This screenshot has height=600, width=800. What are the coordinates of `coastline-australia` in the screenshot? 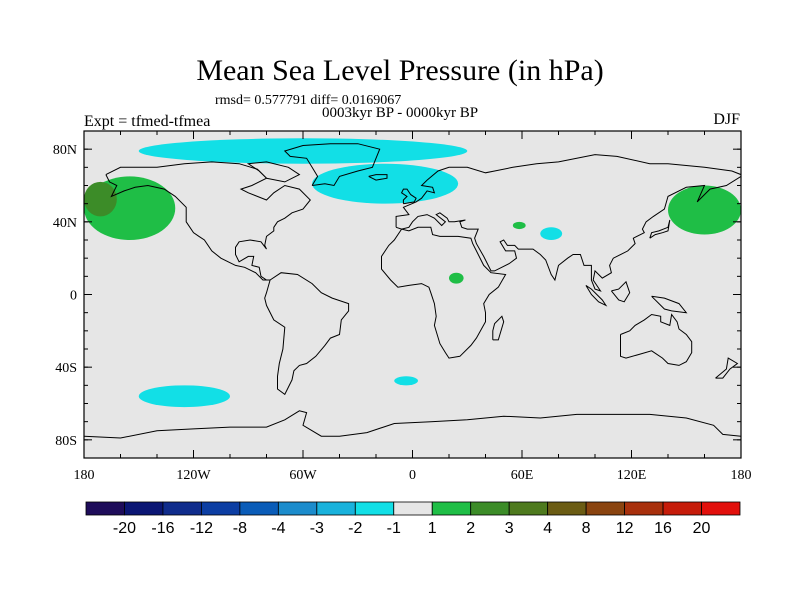 It's located at (656, 339).